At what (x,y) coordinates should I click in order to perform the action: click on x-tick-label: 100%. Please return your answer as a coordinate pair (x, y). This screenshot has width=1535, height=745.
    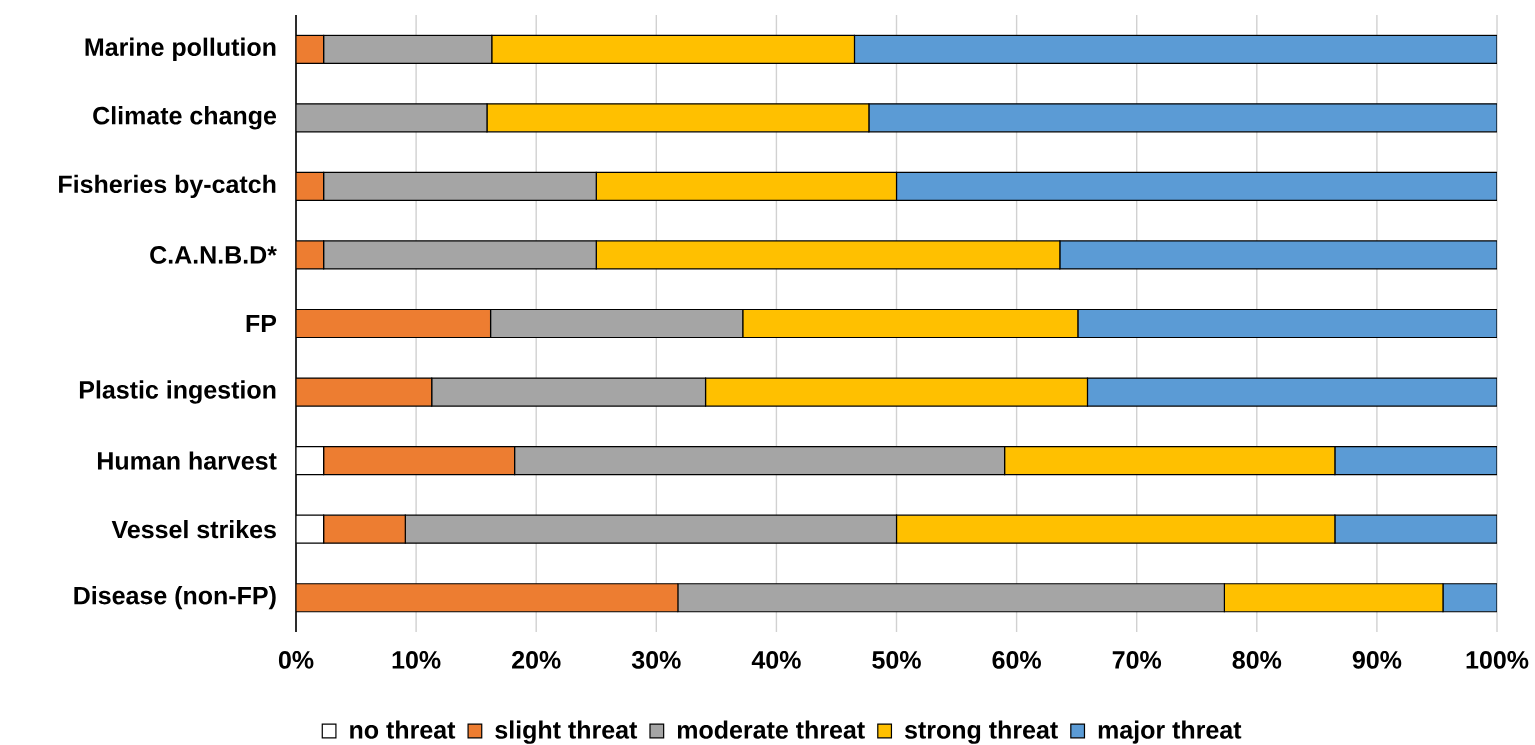
    Looking at the image, I should click on (1497, 660).